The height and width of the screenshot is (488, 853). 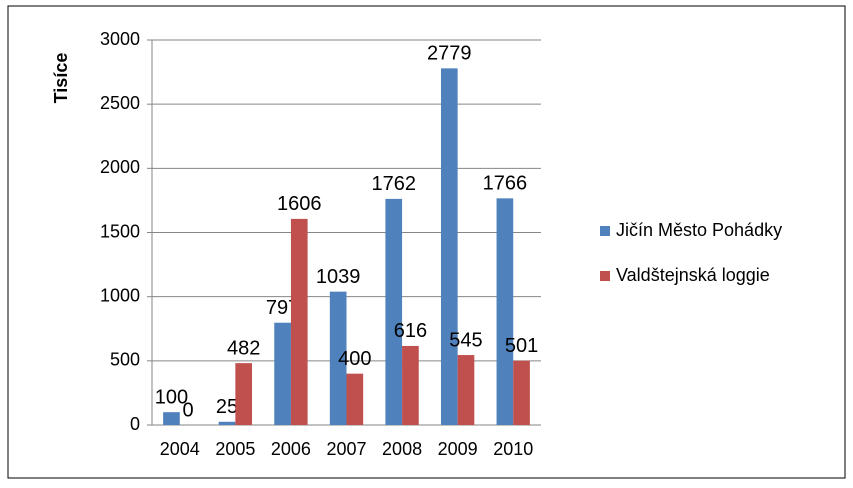 What do you see at coordinates (291, 449) in the screenshot?
I see `x-tick-label: 2006` at bounding box center [291, 449].